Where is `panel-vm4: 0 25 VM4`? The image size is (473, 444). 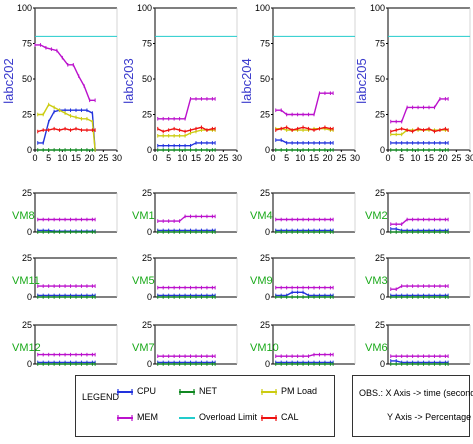 panel-vm4: 0 25 VM4 is located at coordinates (303, 212).